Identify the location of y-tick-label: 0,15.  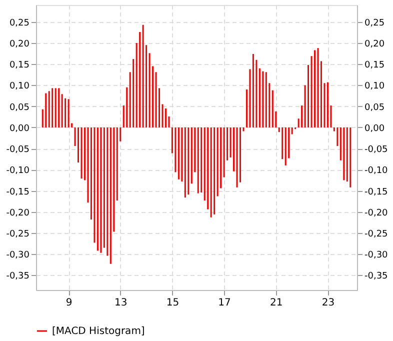
(374, 65).